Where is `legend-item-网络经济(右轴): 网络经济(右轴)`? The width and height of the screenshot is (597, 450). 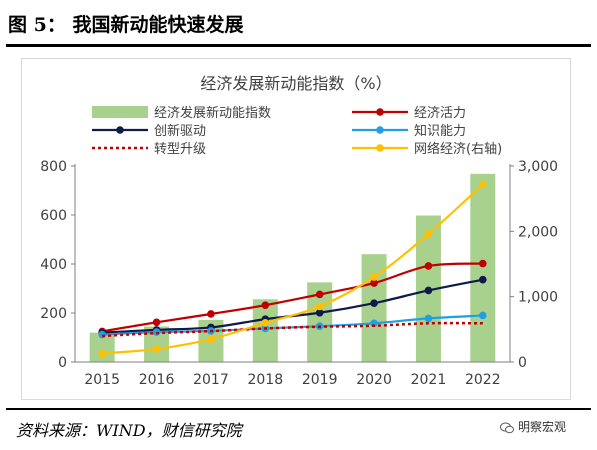 legend-item-网络经济(右轴): 网络经济(右轴) is located at coordinates (427, 149).